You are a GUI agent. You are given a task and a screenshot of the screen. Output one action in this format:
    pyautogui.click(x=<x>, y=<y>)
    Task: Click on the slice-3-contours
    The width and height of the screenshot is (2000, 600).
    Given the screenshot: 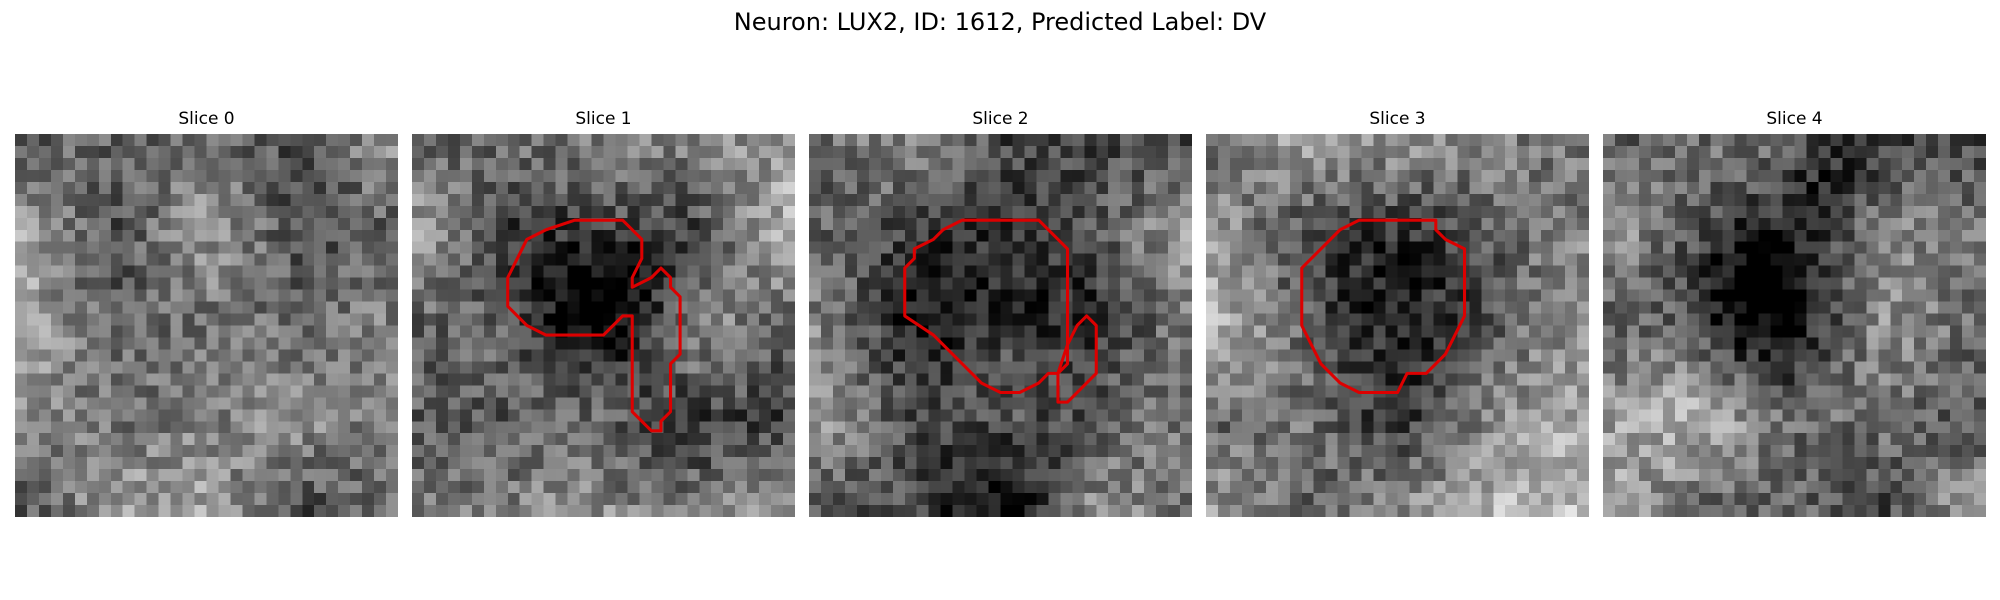 What is the action you would take?
    pyautogui.click(x=1383, y=306)
    